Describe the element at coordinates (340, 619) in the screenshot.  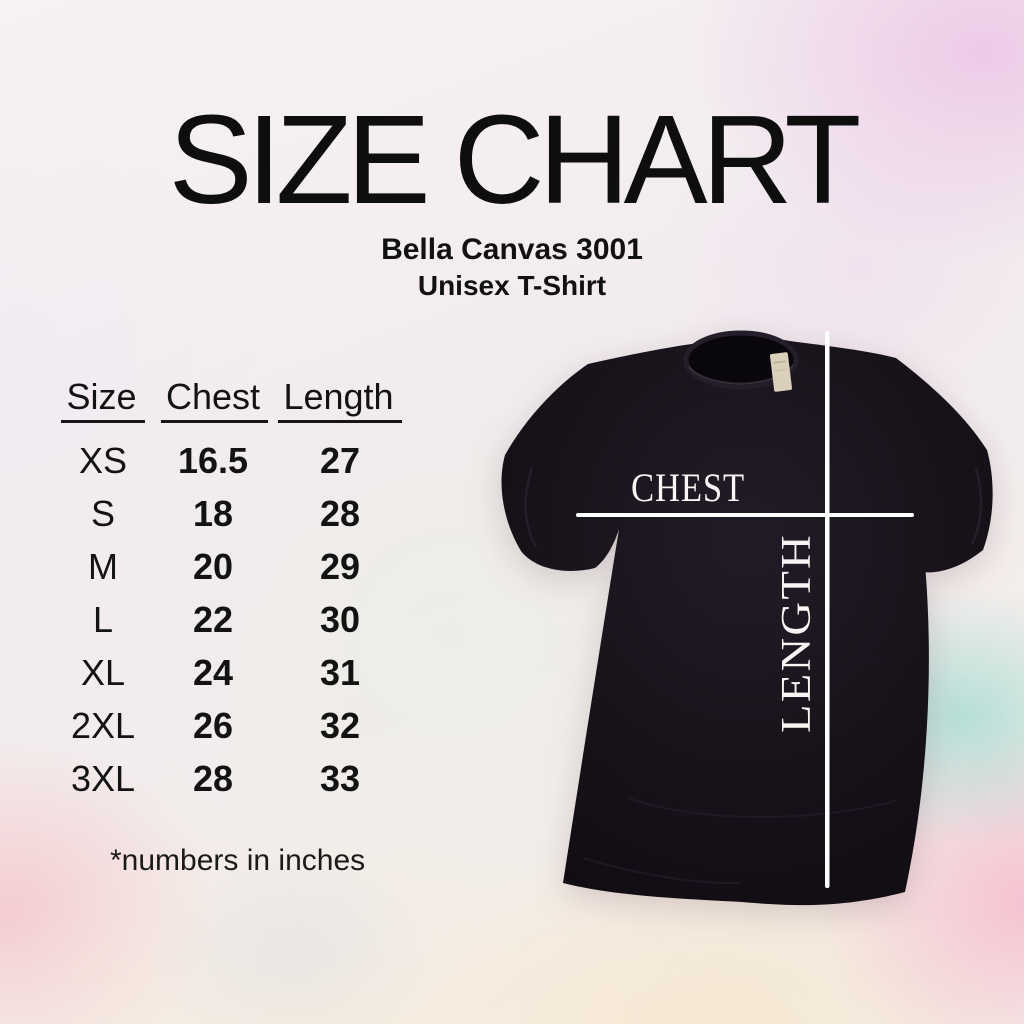
I see `cell-length: 30` at that location.